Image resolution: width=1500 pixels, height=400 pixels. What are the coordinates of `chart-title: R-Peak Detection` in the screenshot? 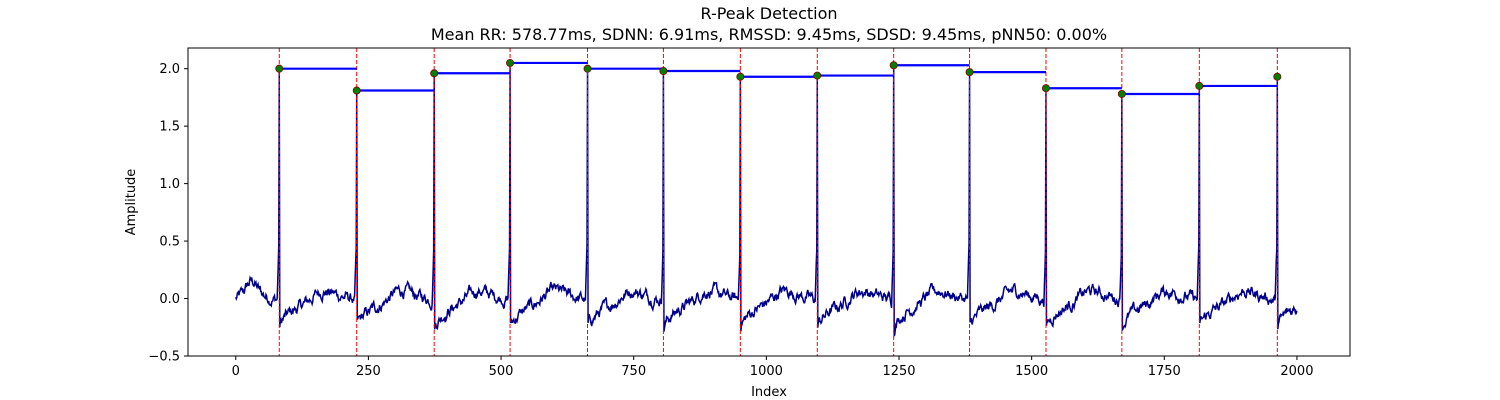 It's located at (768, 13).